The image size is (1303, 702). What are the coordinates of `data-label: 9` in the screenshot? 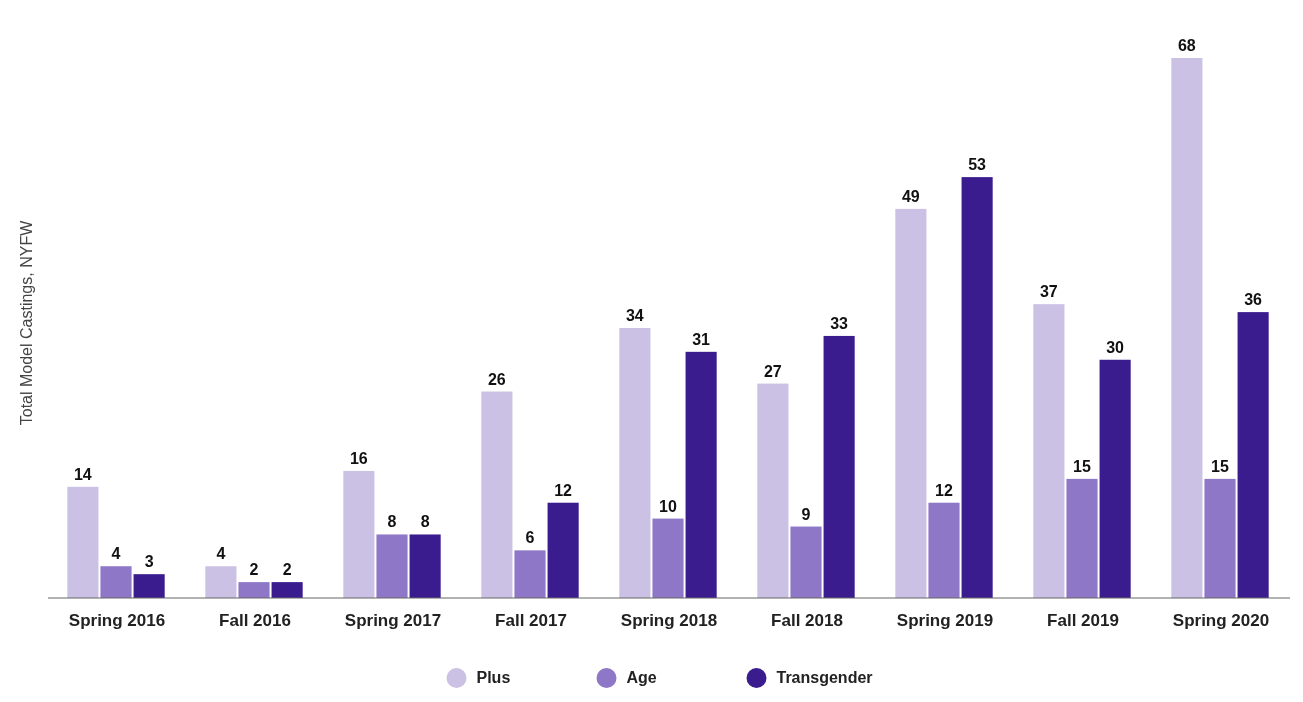 It's located at (806, 514).